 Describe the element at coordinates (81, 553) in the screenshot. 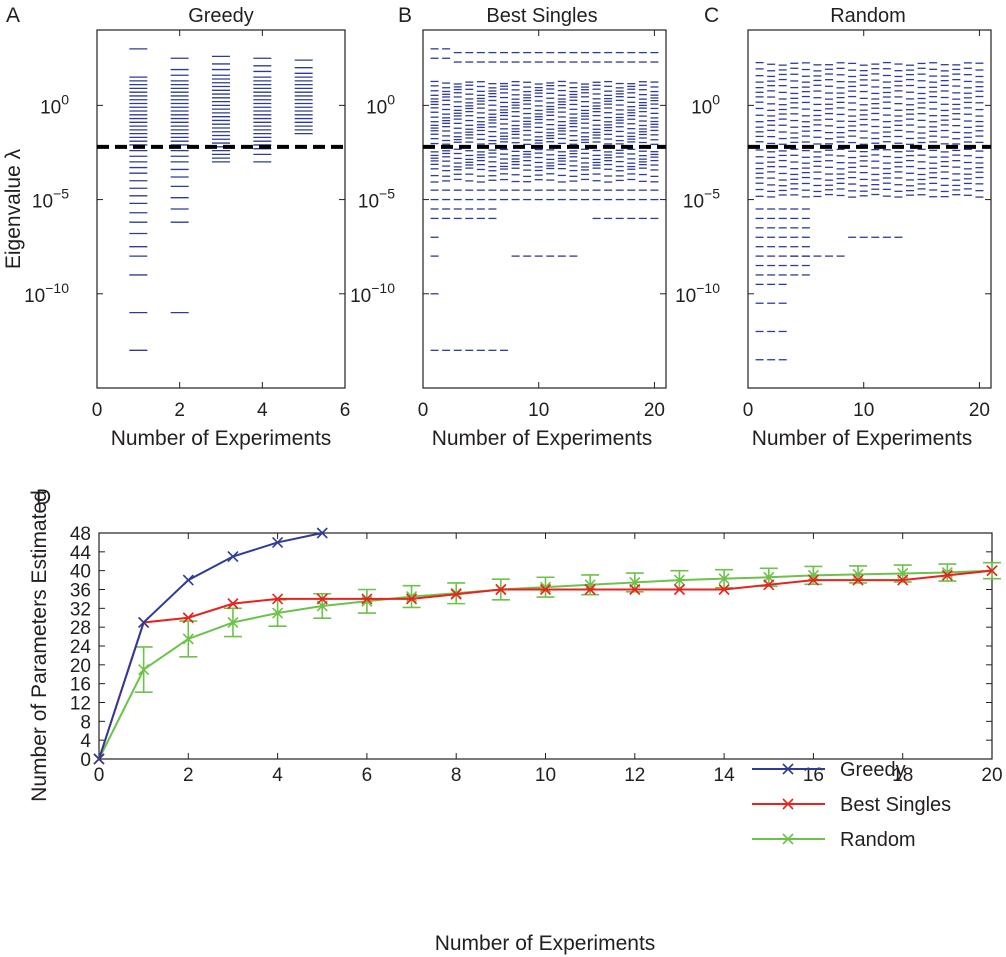

I see `y-tick-label: 44` at that location.